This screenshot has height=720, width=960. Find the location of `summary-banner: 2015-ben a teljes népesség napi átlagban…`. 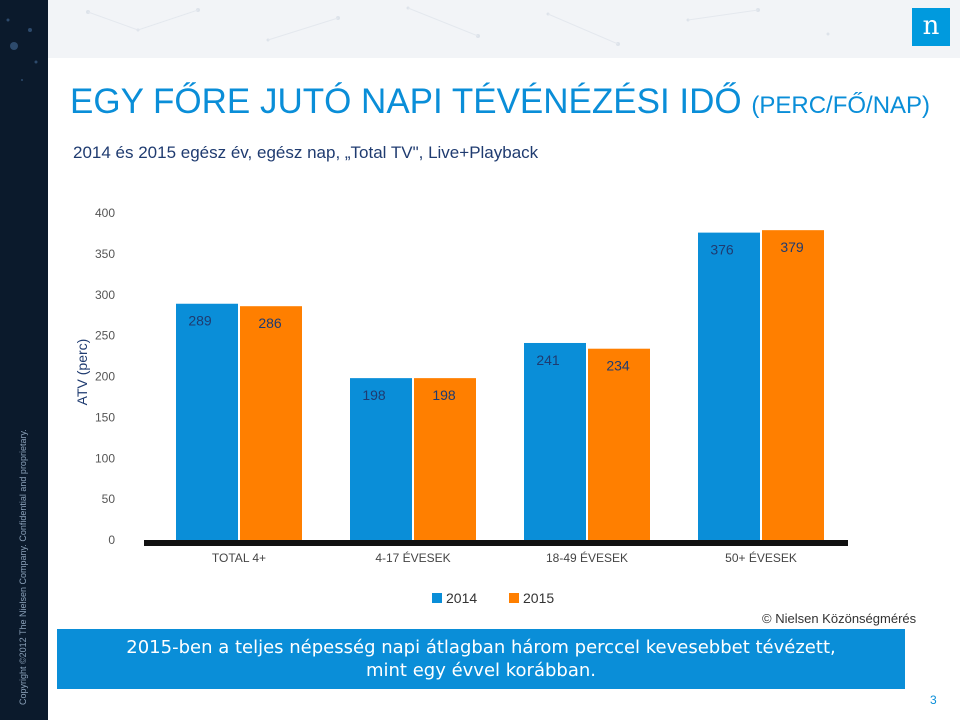

summary-banner: 2015-ben a teljes népesség napi átlagban… is located at coordinates (481, 659).